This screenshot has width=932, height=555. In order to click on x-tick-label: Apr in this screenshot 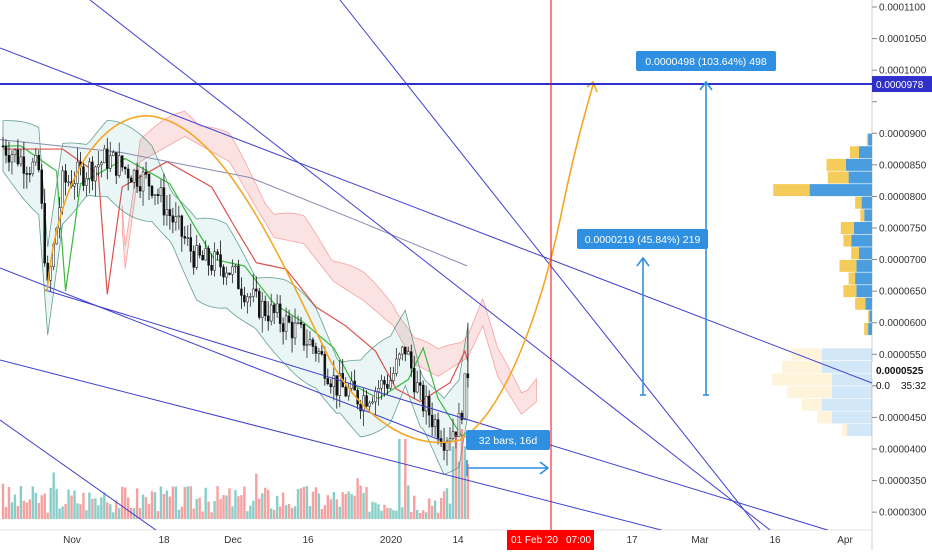, I will do `click(845, 540)`.